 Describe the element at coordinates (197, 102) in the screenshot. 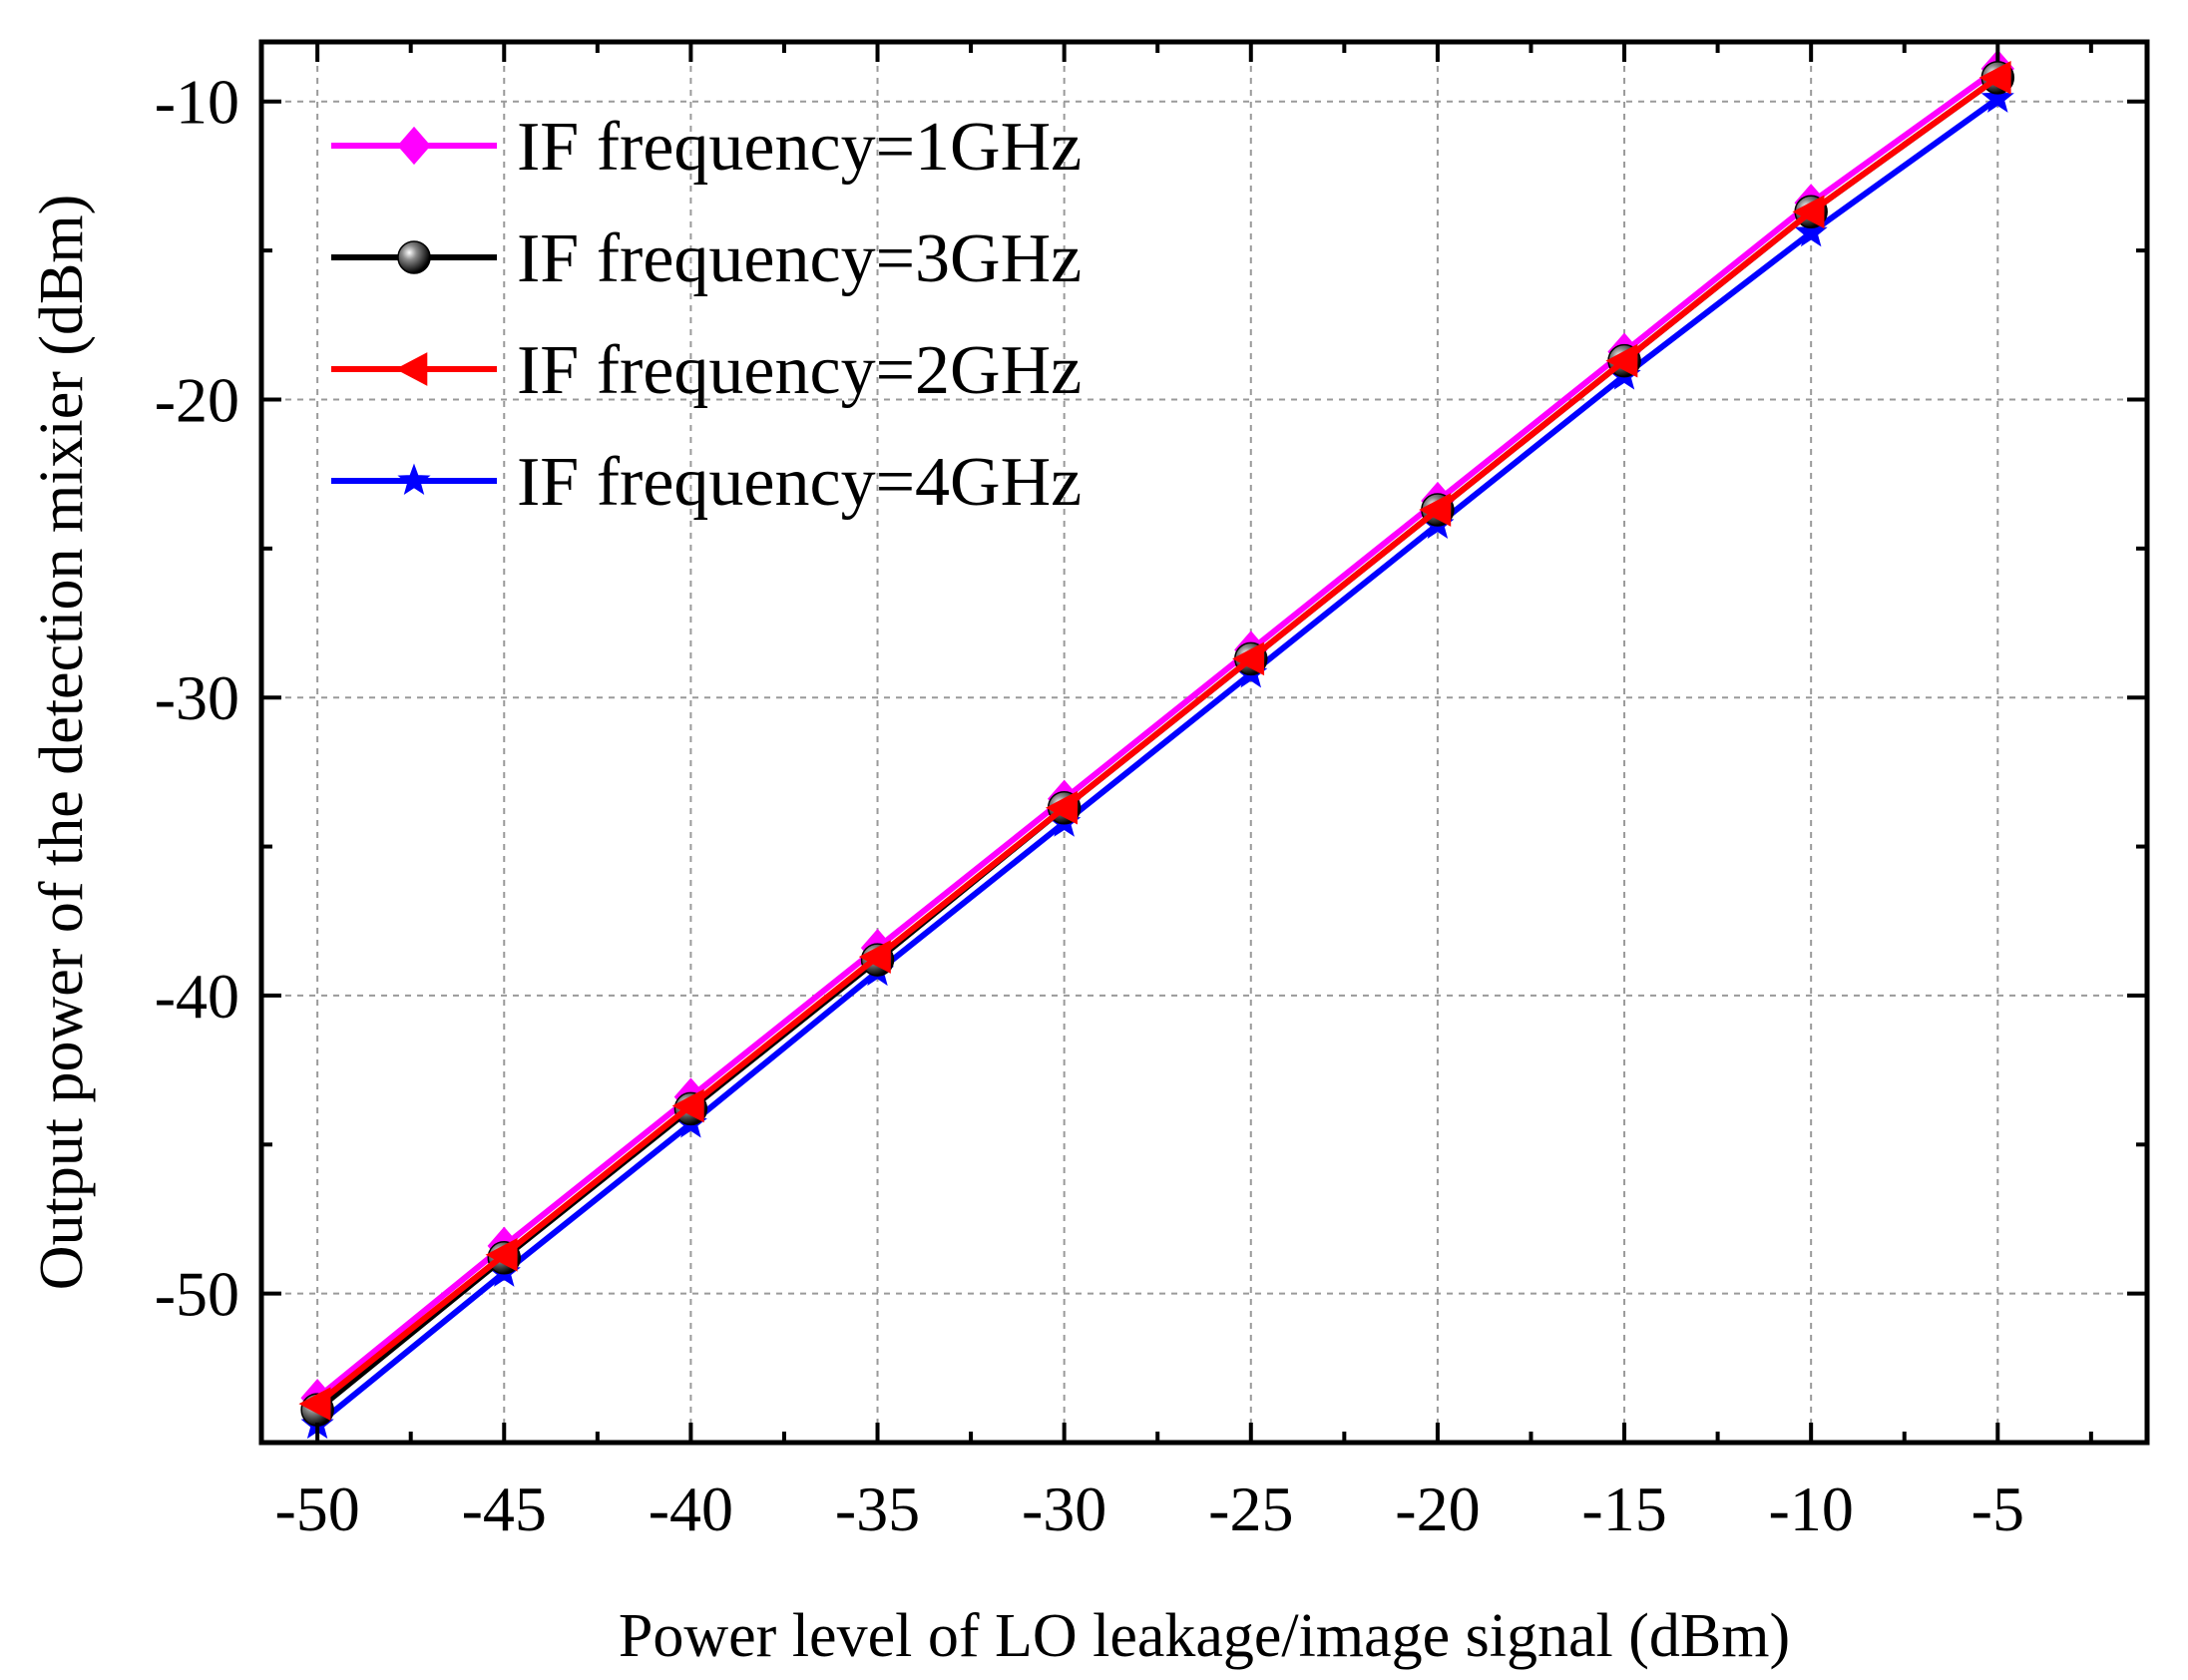

I see `y-tick-label: -10` at that location.